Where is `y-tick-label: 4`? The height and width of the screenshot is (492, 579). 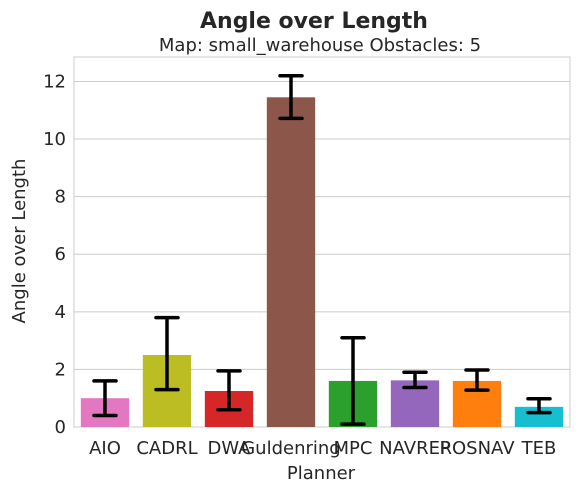 y-tick-label: 4 is located at coordinates (60, 312).